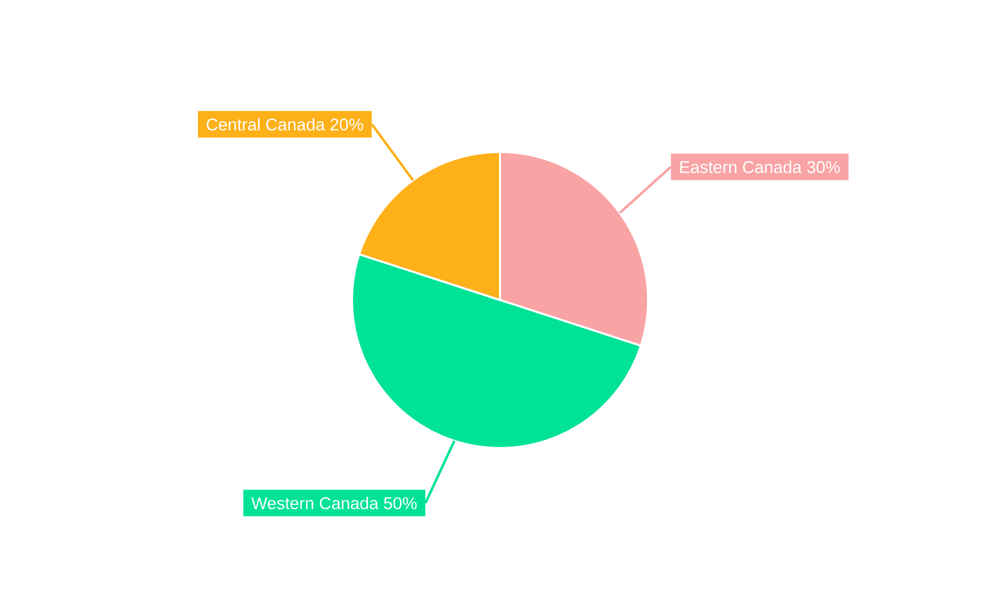 Image resolution: width=1000 pixels, height=600 pixels. What do you see at coordinates (265, 124) in the screenshot?
I see `slice-label: Central Canada` at bounding box center [265, 124].